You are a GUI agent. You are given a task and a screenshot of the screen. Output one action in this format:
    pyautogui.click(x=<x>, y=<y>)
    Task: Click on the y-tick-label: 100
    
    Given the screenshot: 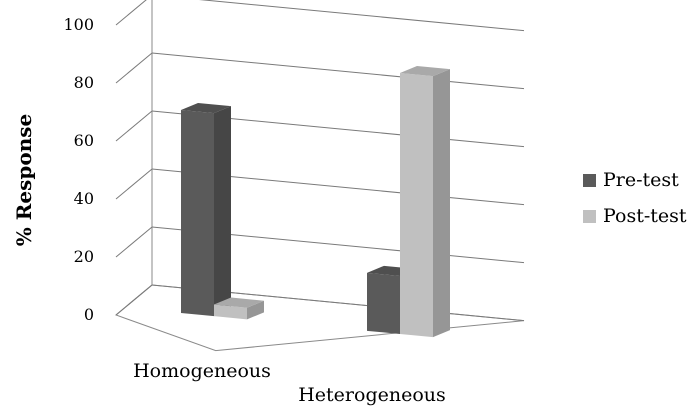 What is the action you would take?
    pyautogui.click(x=78, y=24)
    